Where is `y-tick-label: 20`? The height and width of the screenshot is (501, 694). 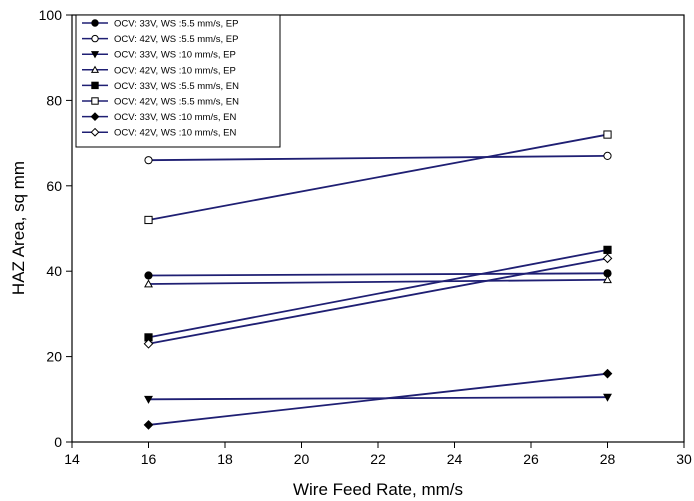
y-tick-label: 20 is located at coordinates (54, 357).